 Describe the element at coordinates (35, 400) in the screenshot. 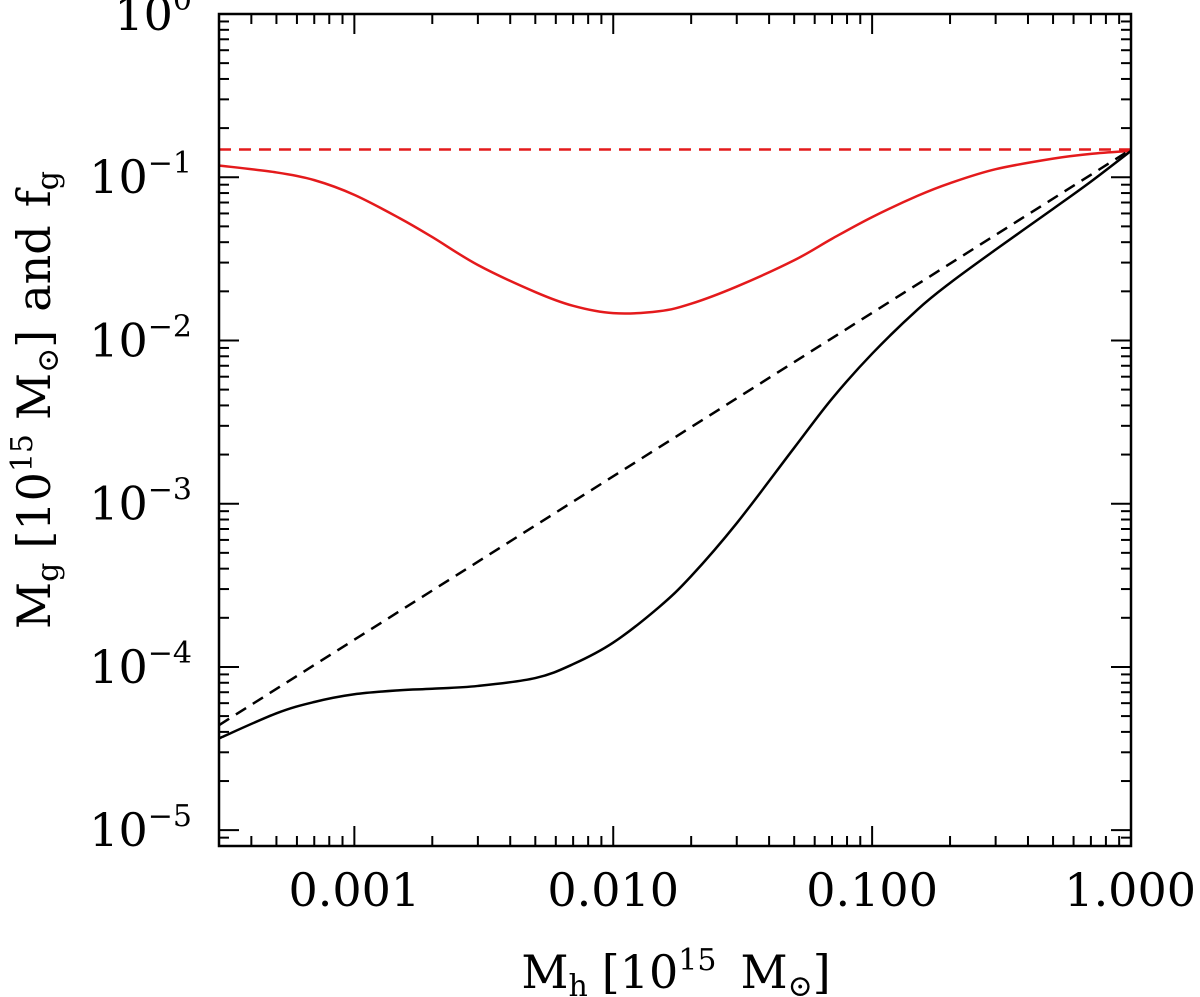

I see `y-axis-title: Mg[1015M⊙]andfg` at that location.